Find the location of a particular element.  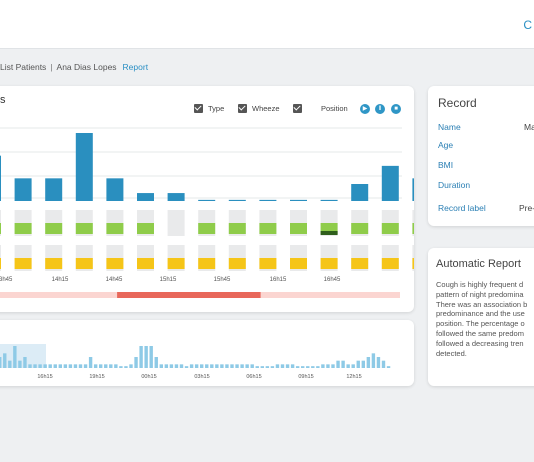

pause-button: Ⅱ is located at coordinates (380, 109).